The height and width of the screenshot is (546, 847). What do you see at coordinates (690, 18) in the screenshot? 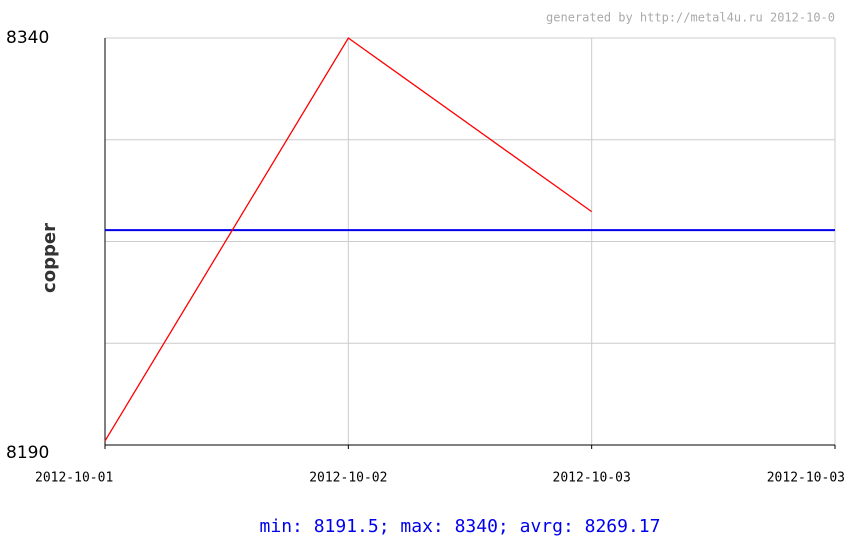
I see `credit: generated by http://metal4u.ru 2012-10-0` at bounding box center [690, 18].